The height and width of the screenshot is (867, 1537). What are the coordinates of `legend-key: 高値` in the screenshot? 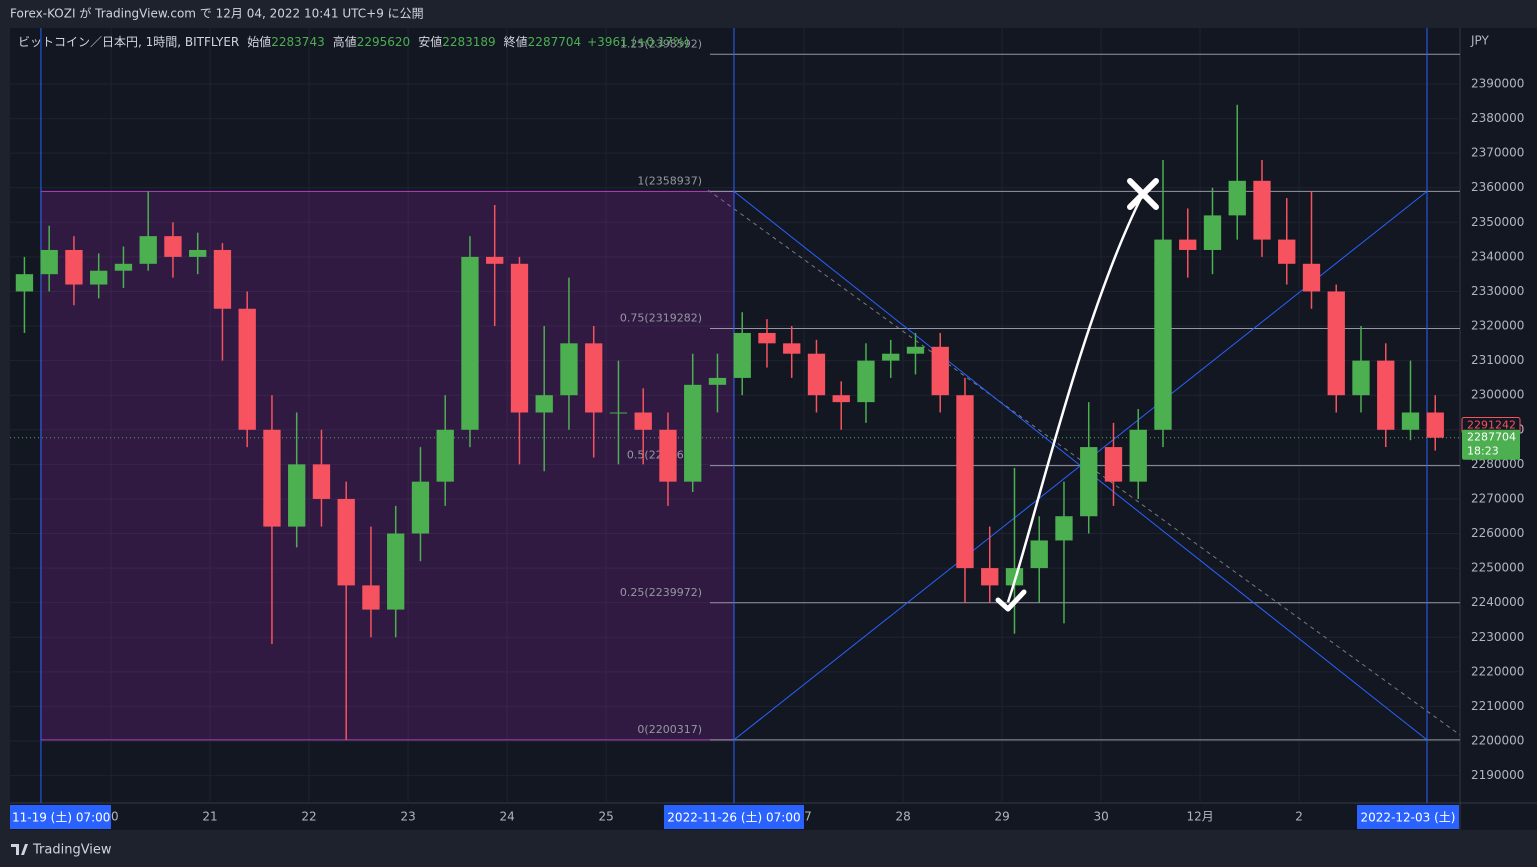 It's located at (345, 41).